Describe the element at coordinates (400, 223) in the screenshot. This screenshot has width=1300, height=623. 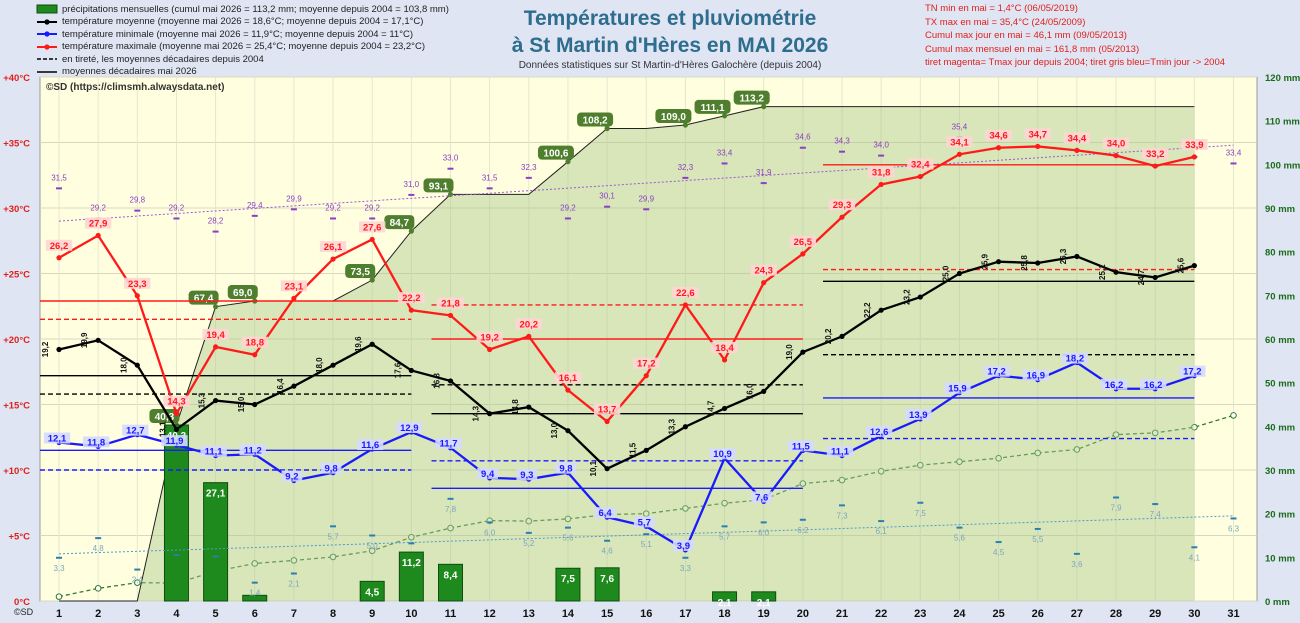
I see `cumul-label: 84,7` at that location.